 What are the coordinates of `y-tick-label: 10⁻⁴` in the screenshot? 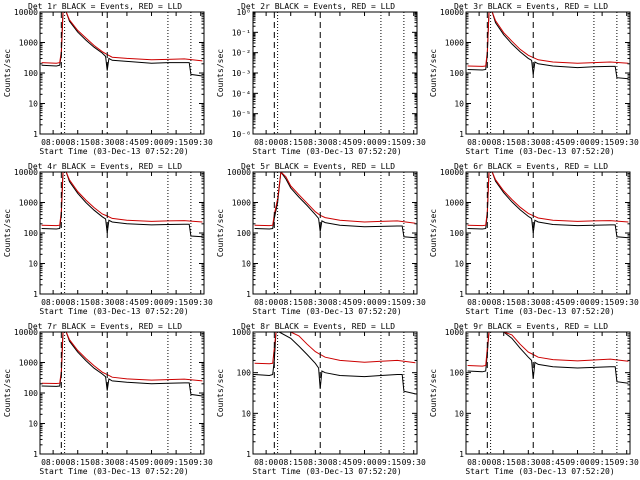 It's located at (241, 93).